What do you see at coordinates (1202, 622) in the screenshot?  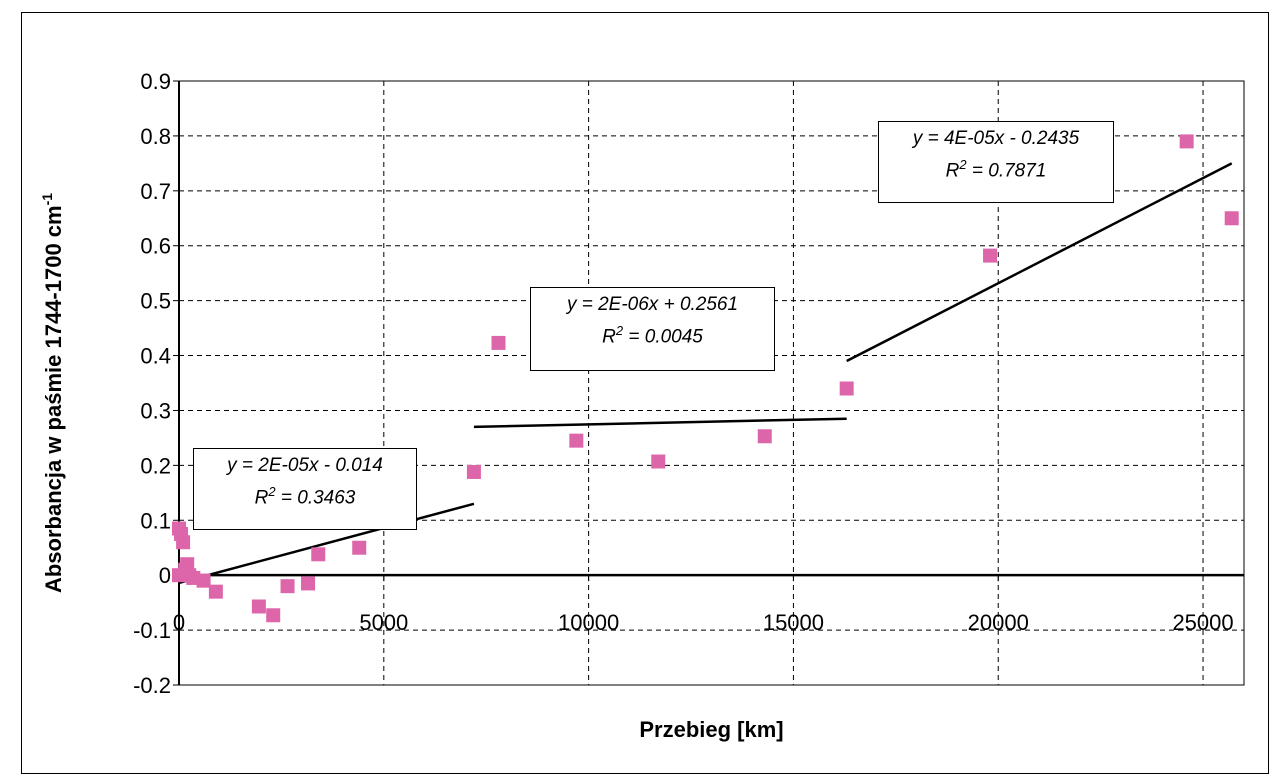 I see `x-tick-label: 25000` at bounding box center [1202, 622].